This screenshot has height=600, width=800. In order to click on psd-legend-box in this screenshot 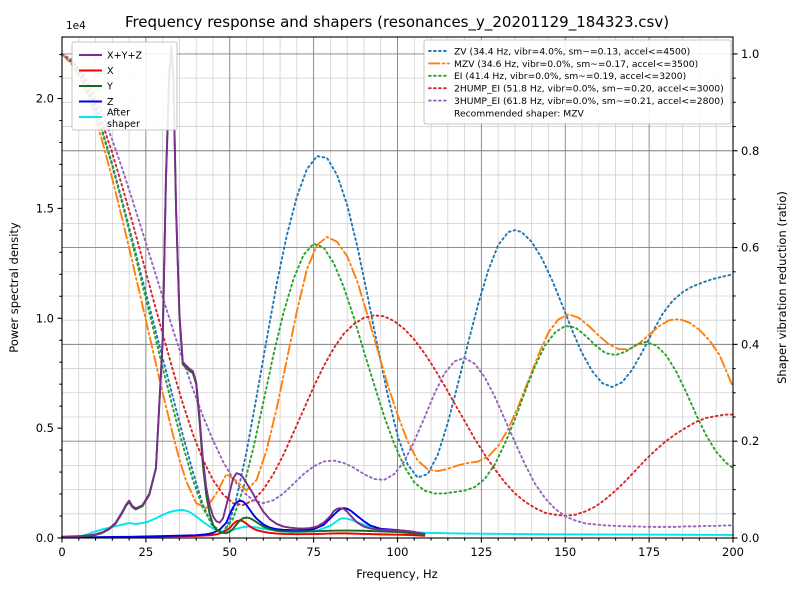, I will do `click(124, 86)`.